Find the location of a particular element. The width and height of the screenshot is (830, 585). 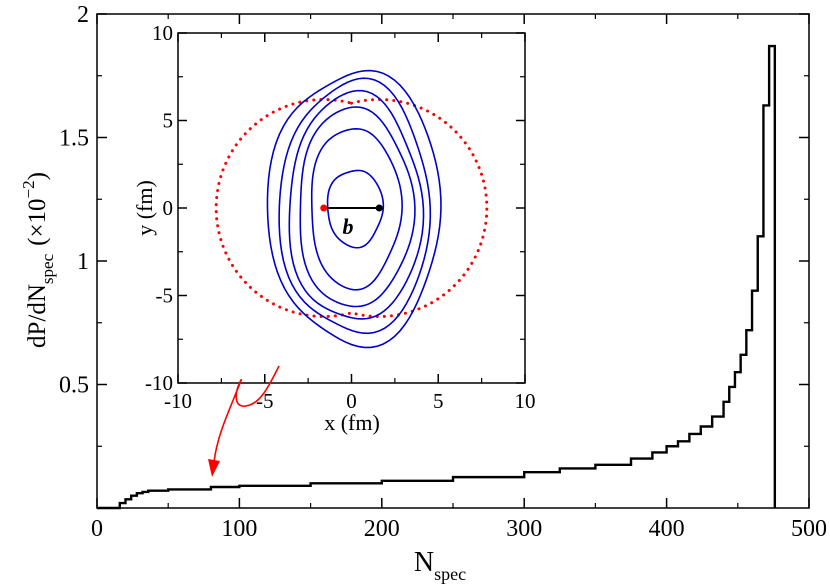

inset-y-tick-label: -10 is located at coordinates (159, 383).